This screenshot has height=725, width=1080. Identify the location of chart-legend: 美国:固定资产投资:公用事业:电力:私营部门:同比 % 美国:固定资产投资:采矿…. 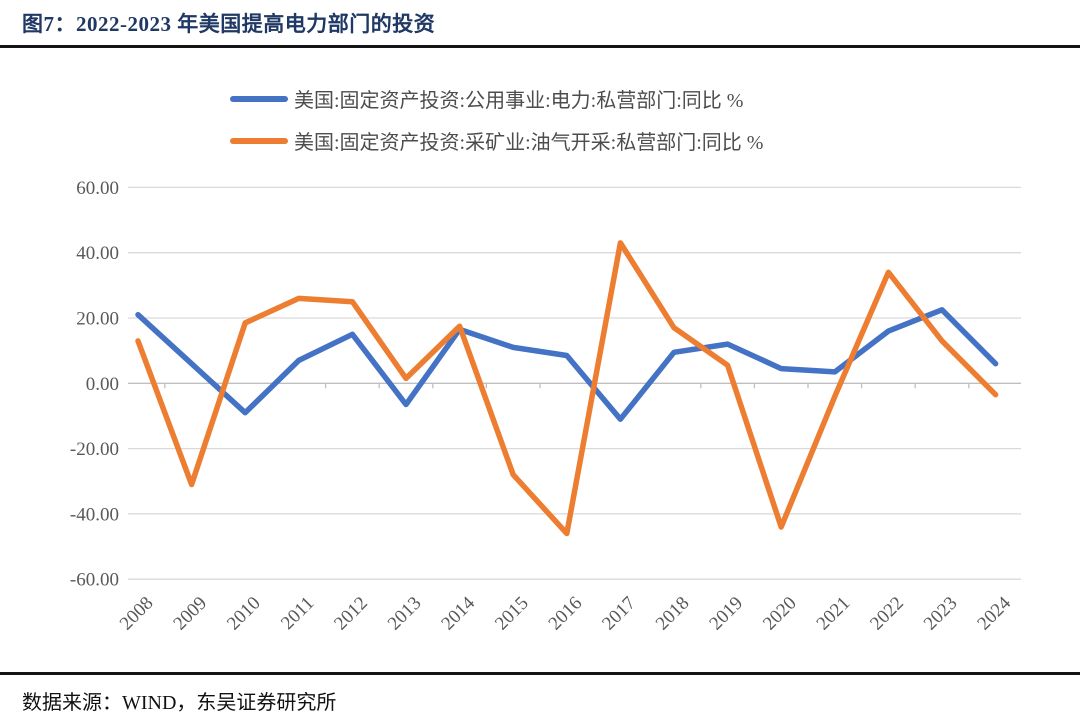
(496, 119).